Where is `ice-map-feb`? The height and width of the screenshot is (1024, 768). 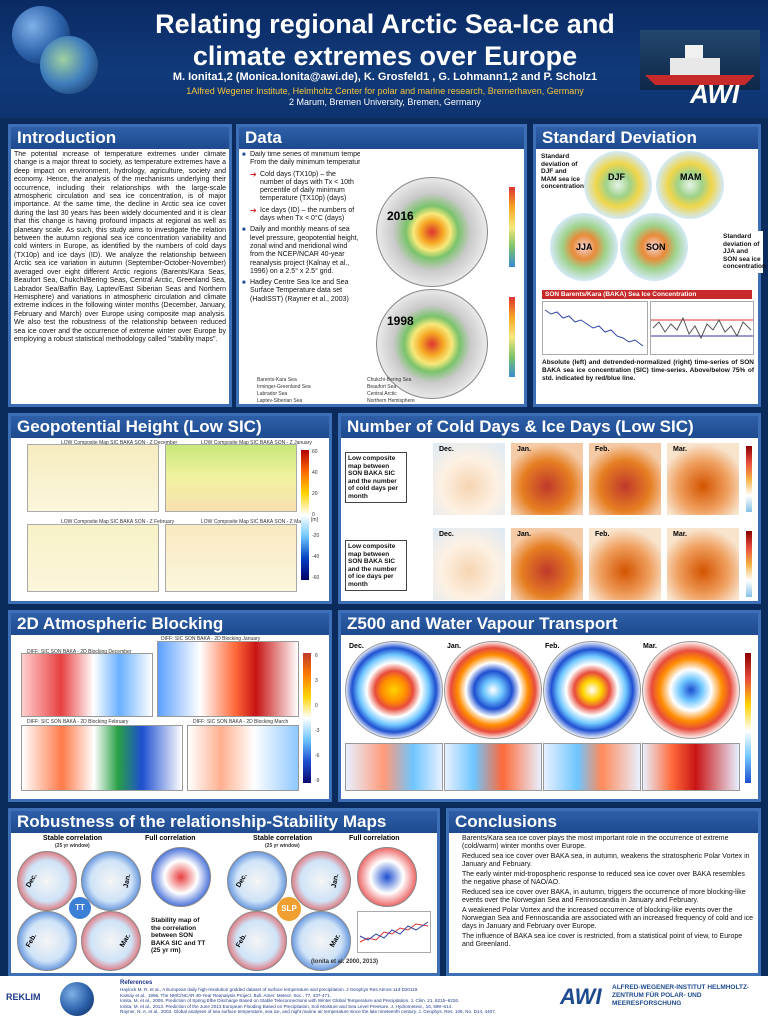 ice-map-feb is located at coordinates (625, 564).